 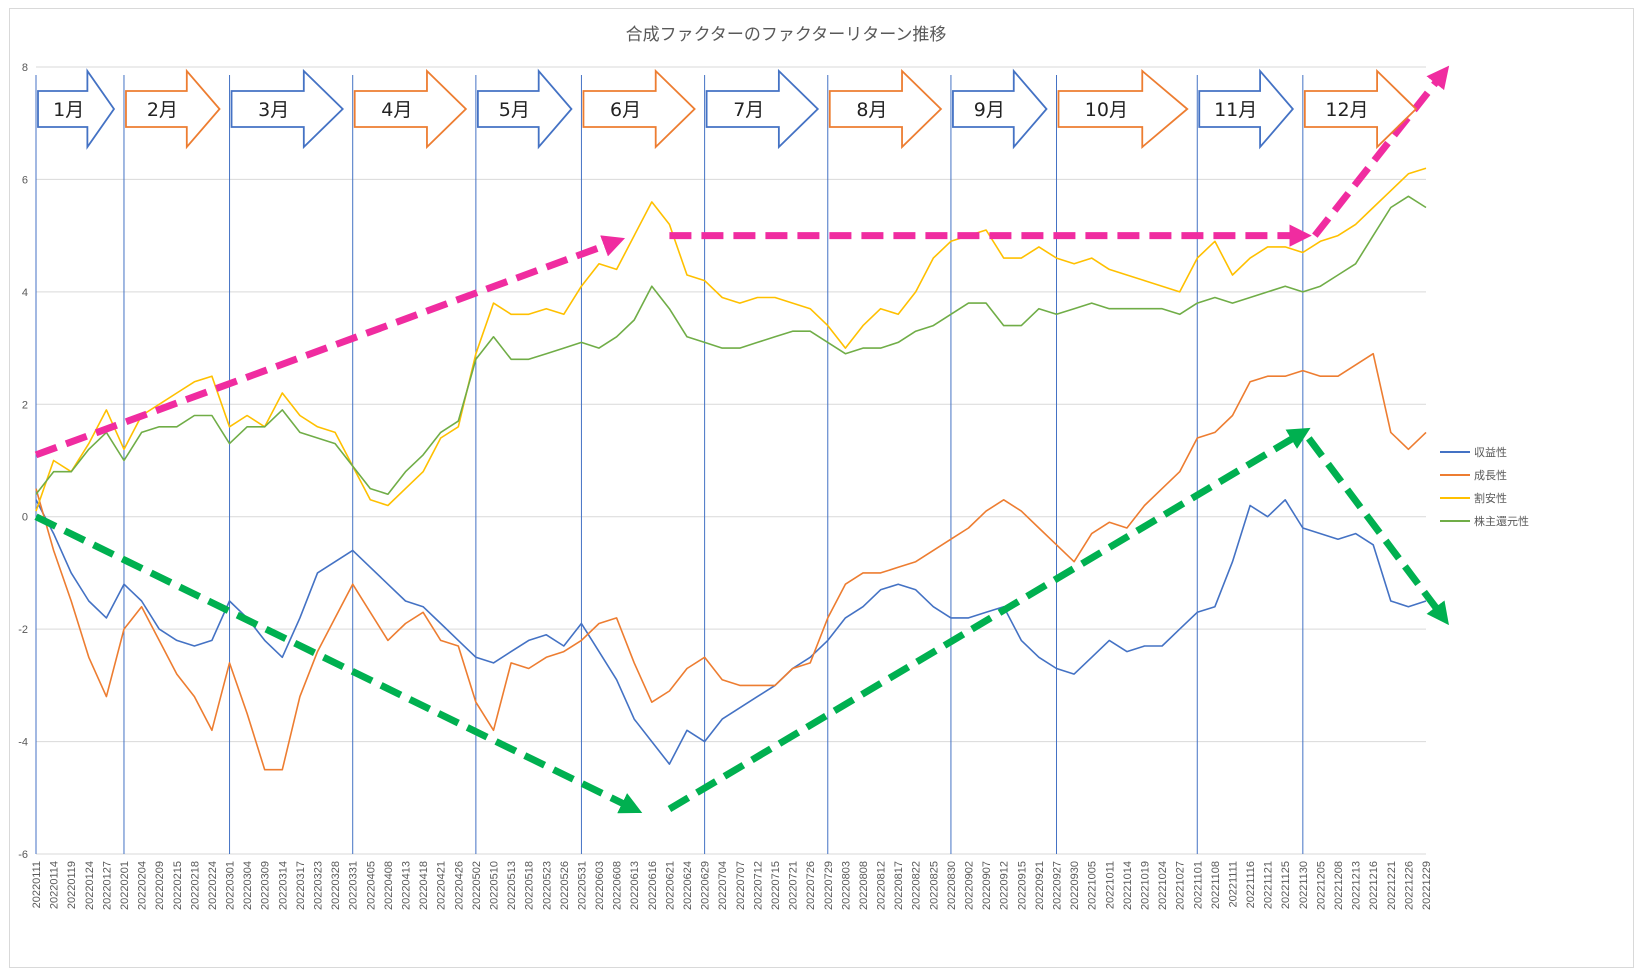 I want to click on x-tick-label: 20220721, so click(x=794, y=885).